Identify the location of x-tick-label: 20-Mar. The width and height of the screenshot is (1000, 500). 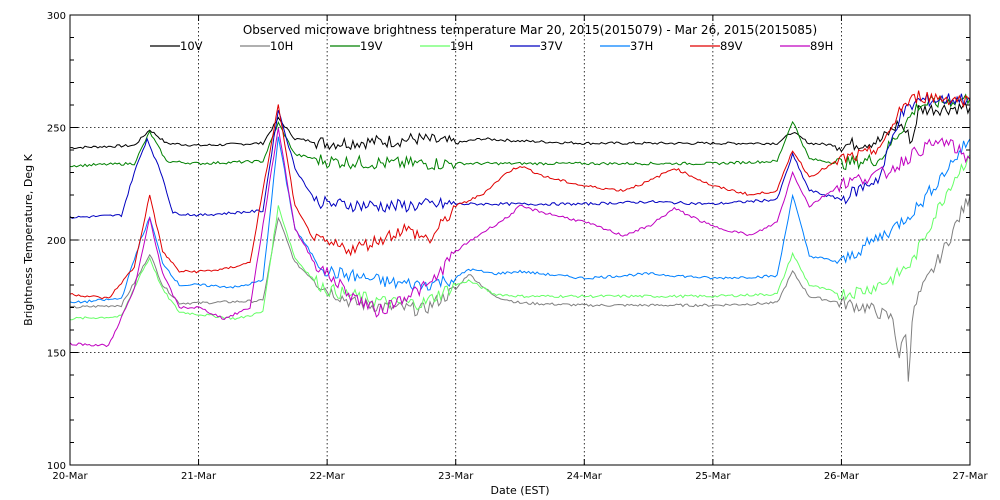
(70, 476).